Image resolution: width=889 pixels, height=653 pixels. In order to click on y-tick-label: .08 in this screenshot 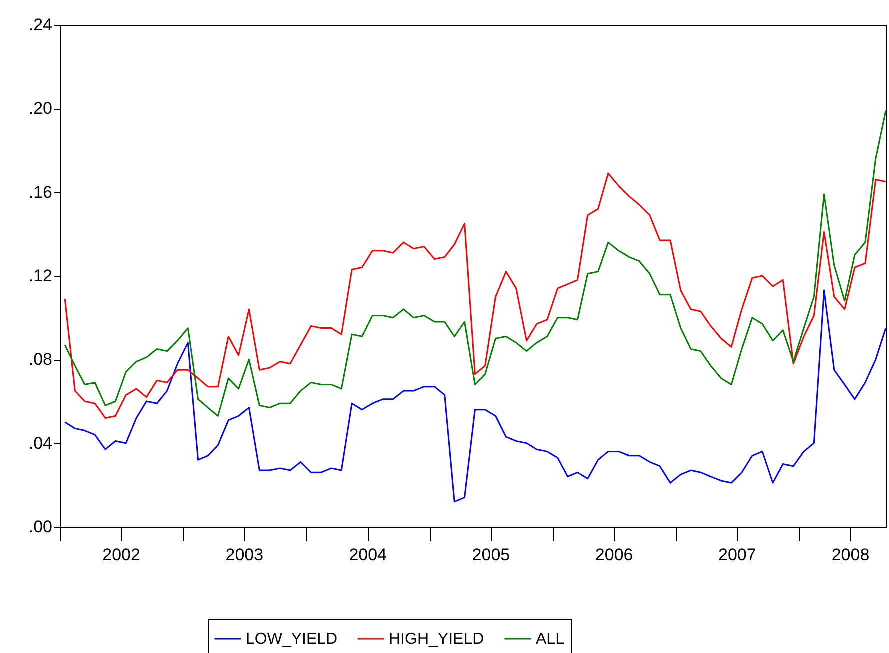, I will do `click(40, 360)`.